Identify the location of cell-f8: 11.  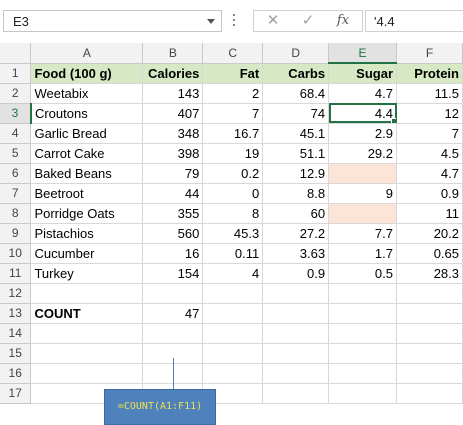
(429, 213).